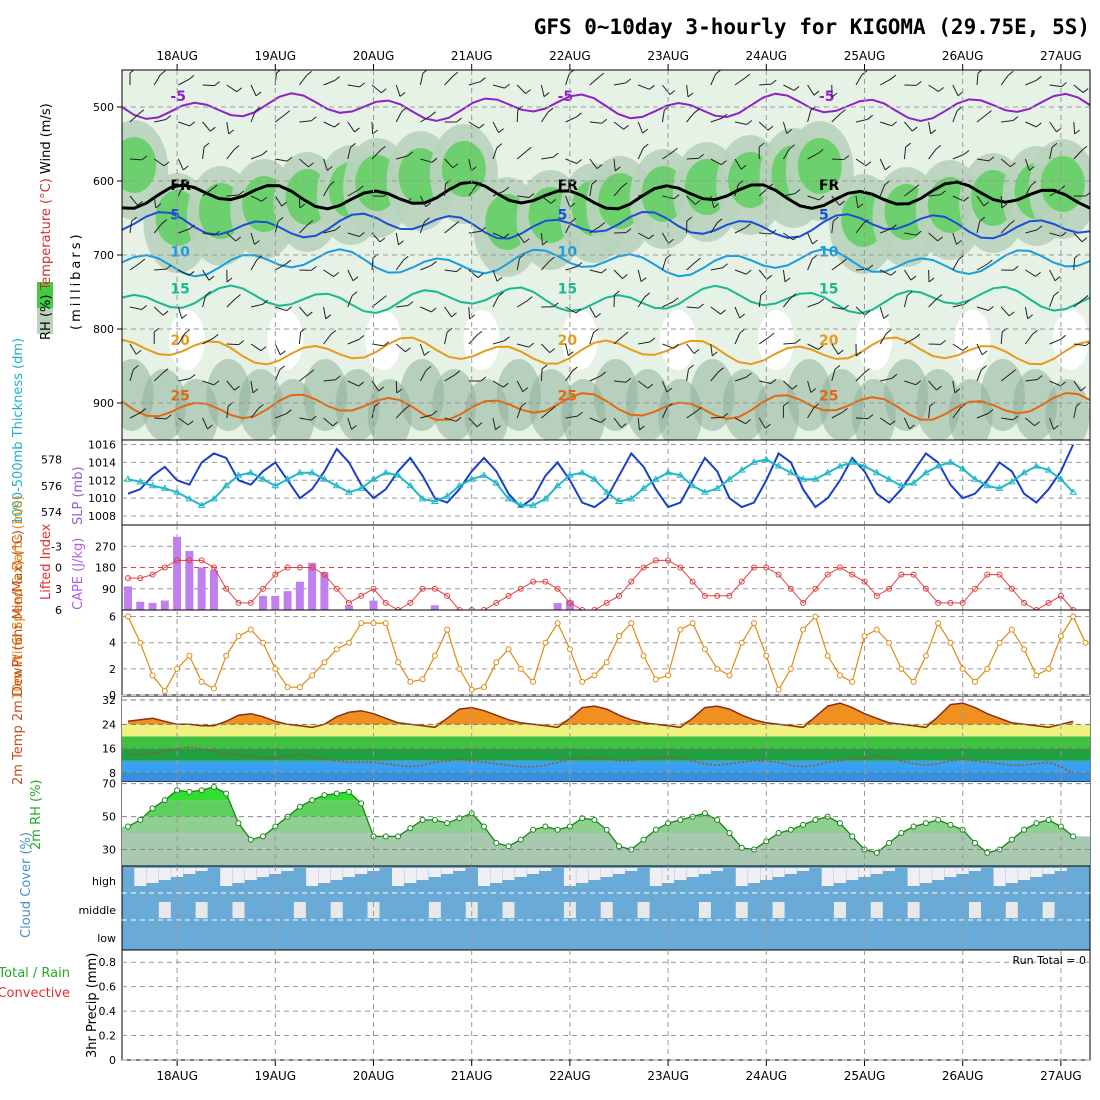 This screenshot has height=1100, width=1100. I want to click on top-date-label: 25AUG, so click(865, 56).